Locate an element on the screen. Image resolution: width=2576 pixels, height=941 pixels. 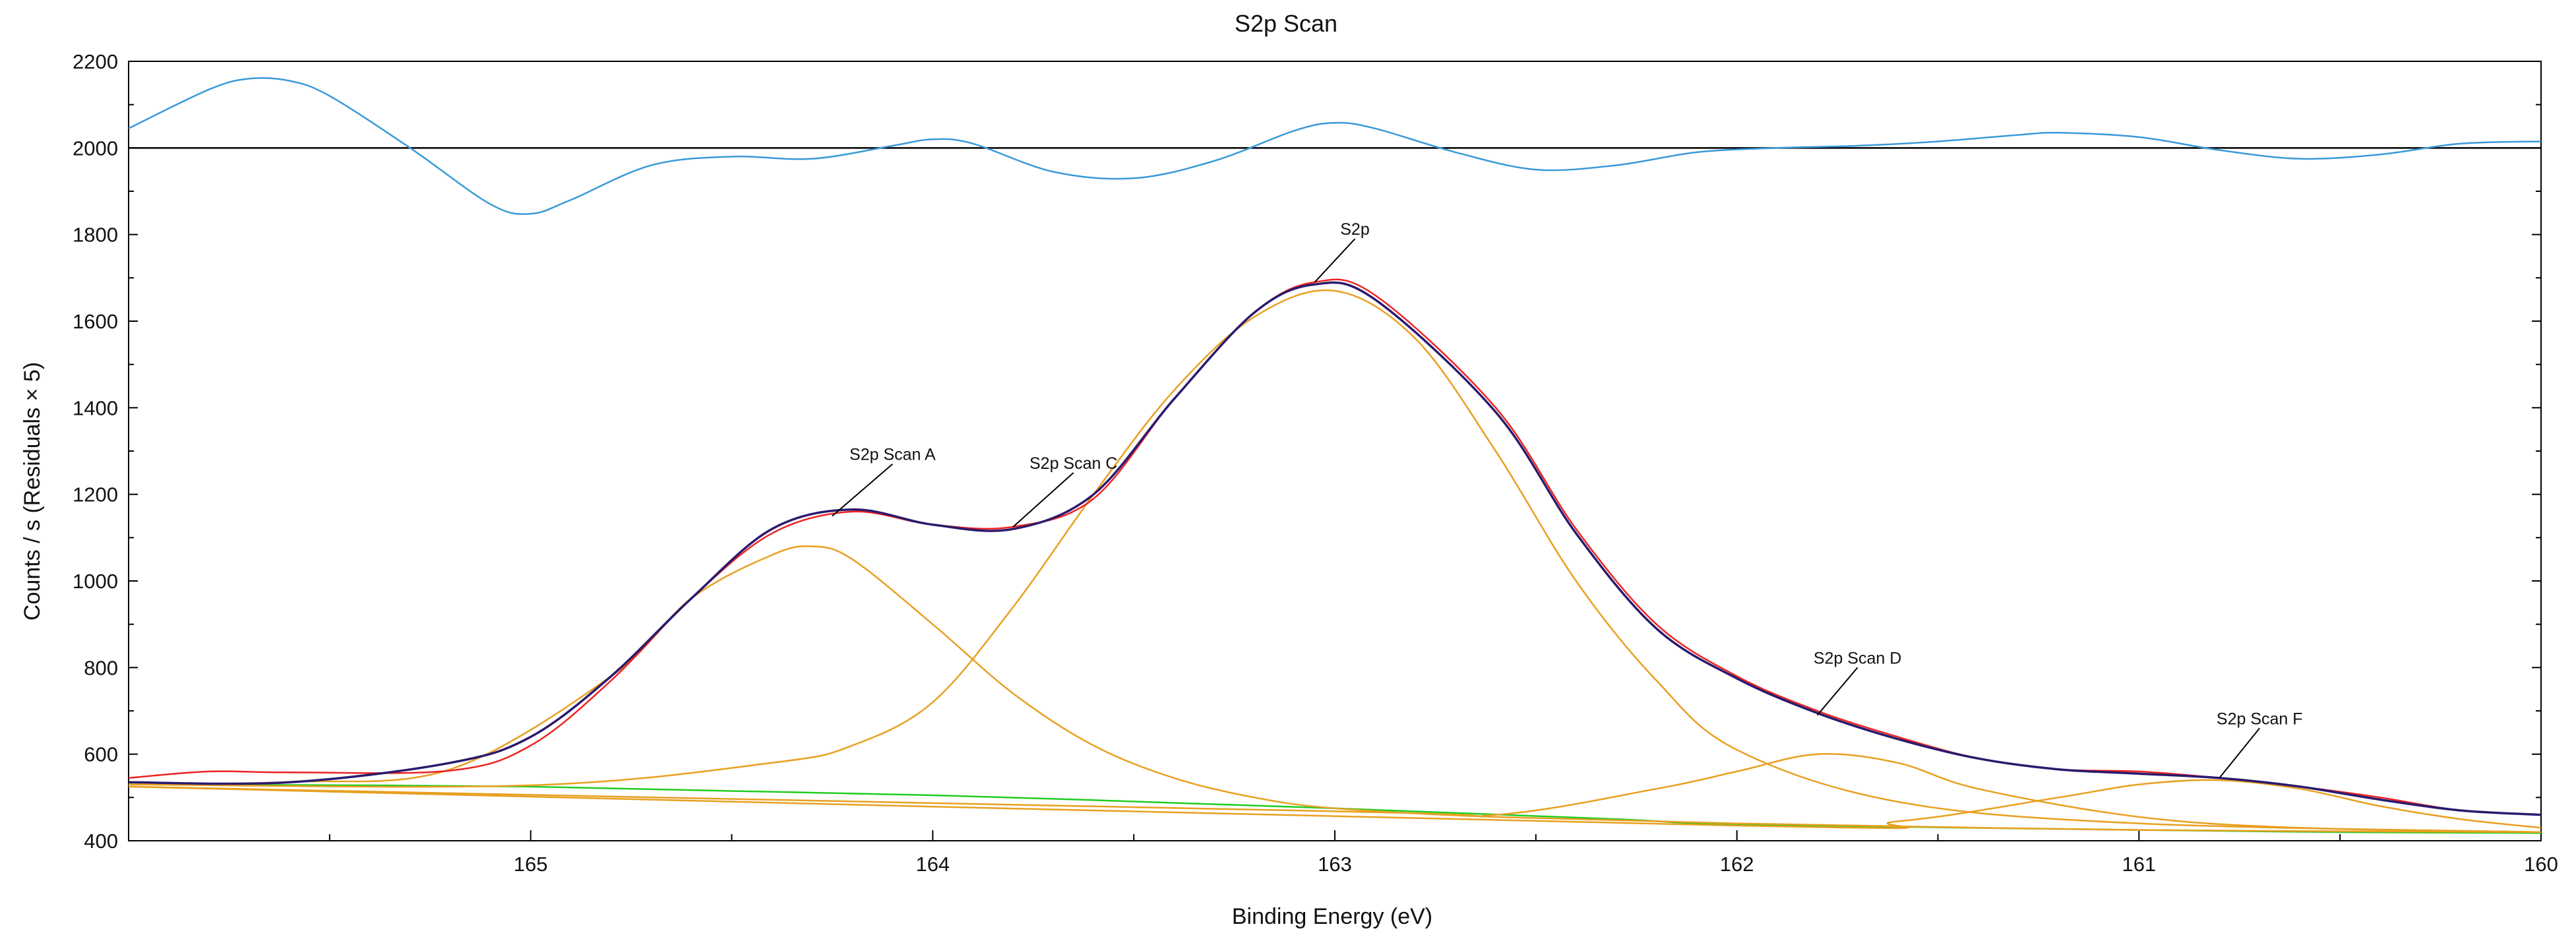
chart-title: S2p Scan is located at coordinates (1286, 23).